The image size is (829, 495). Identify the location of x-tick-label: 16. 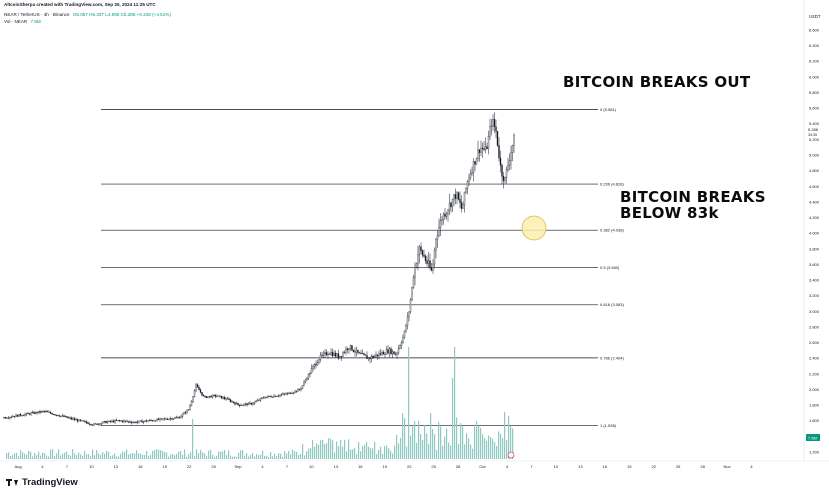
(605, 466).